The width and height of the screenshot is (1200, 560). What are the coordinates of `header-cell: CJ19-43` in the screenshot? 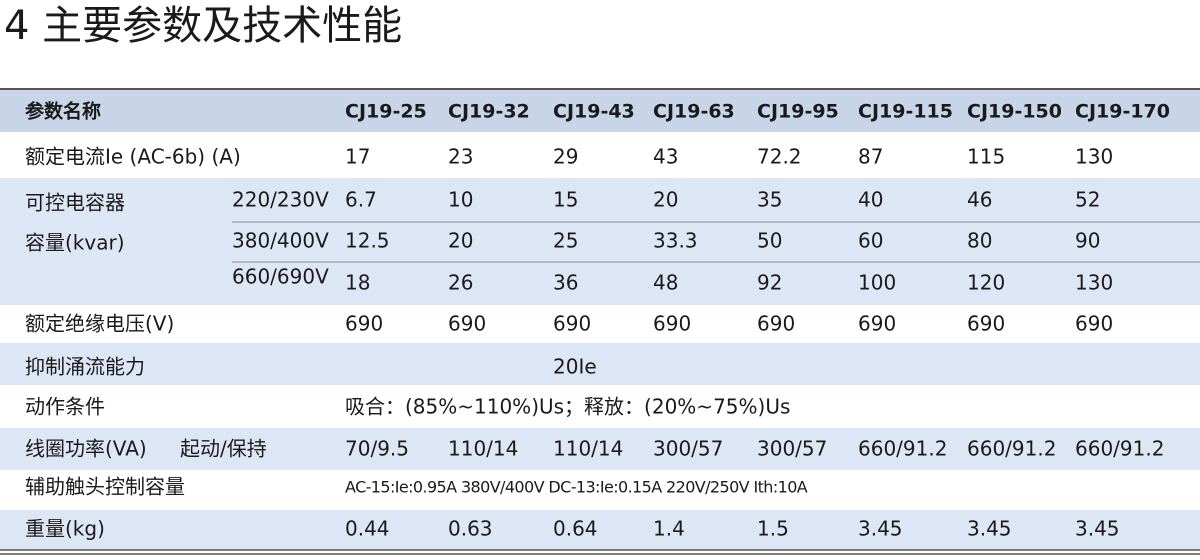 It's located at (594, 112).